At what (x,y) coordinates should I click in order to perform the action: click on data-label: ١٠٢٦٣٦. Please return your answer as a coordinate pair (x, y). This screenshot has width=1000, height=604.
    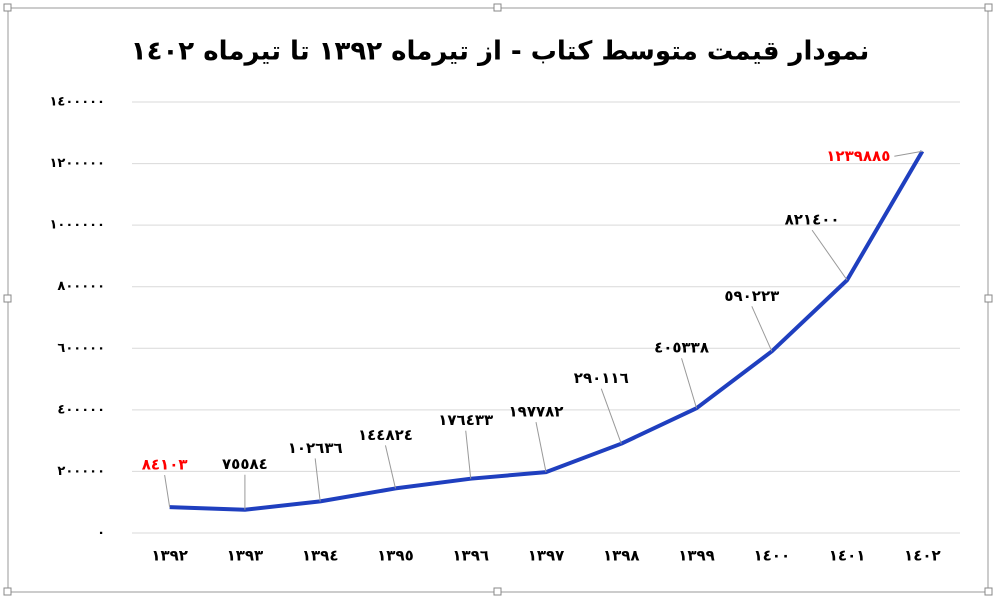
    Looking at the image, I should click on (315, 448).